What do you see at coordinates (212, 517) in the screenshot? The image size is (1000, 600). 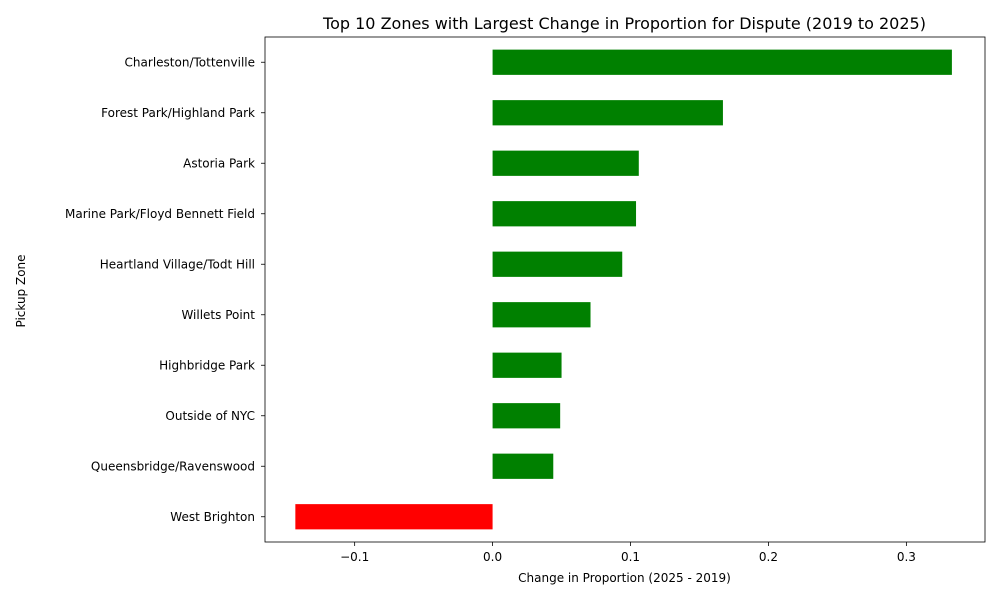 I see `y-tick-label: West Brighton` at bounding box center [212, 517].